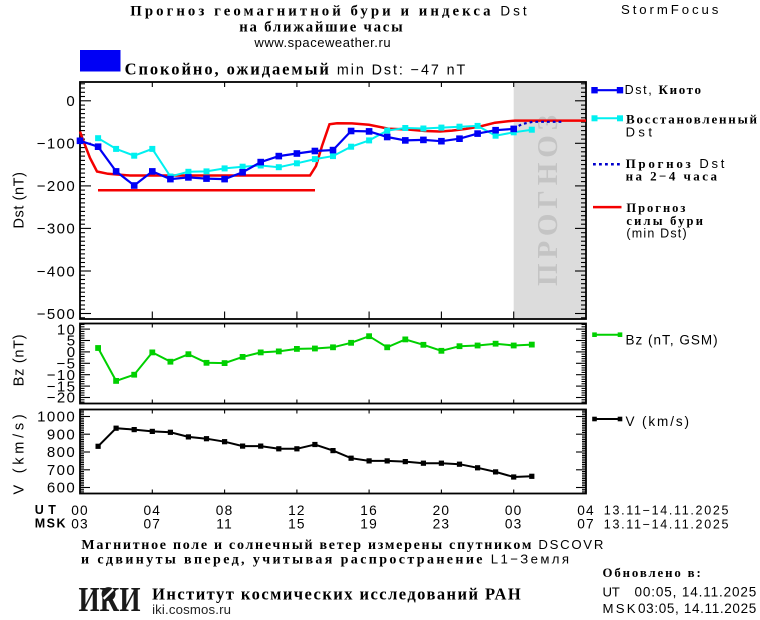 The image size is (760, 620). I want to click on svg-text: Dst, so click(641, 132).